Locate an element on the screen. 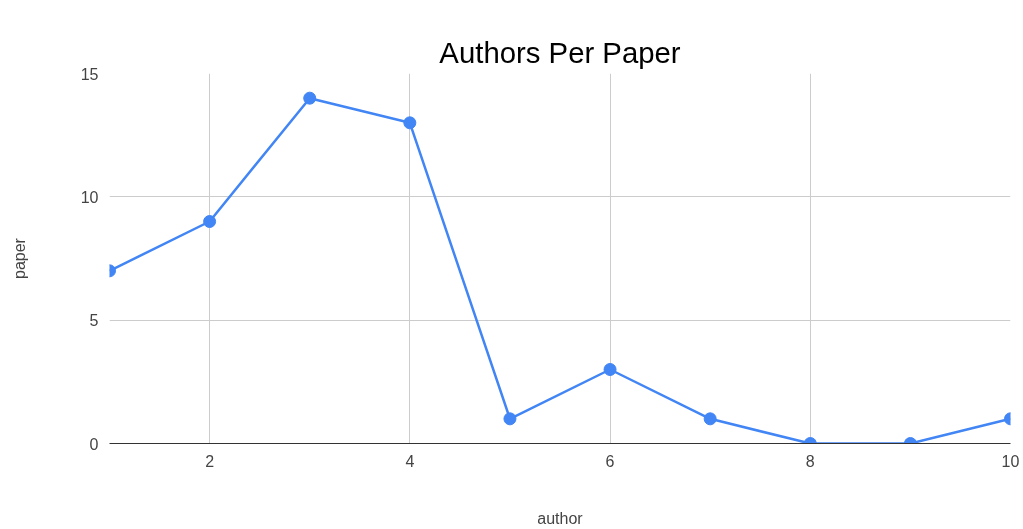 The height and width of the screenshot is (529, 1023). y-tick-label: 15 is located at coordinates (89, 74).